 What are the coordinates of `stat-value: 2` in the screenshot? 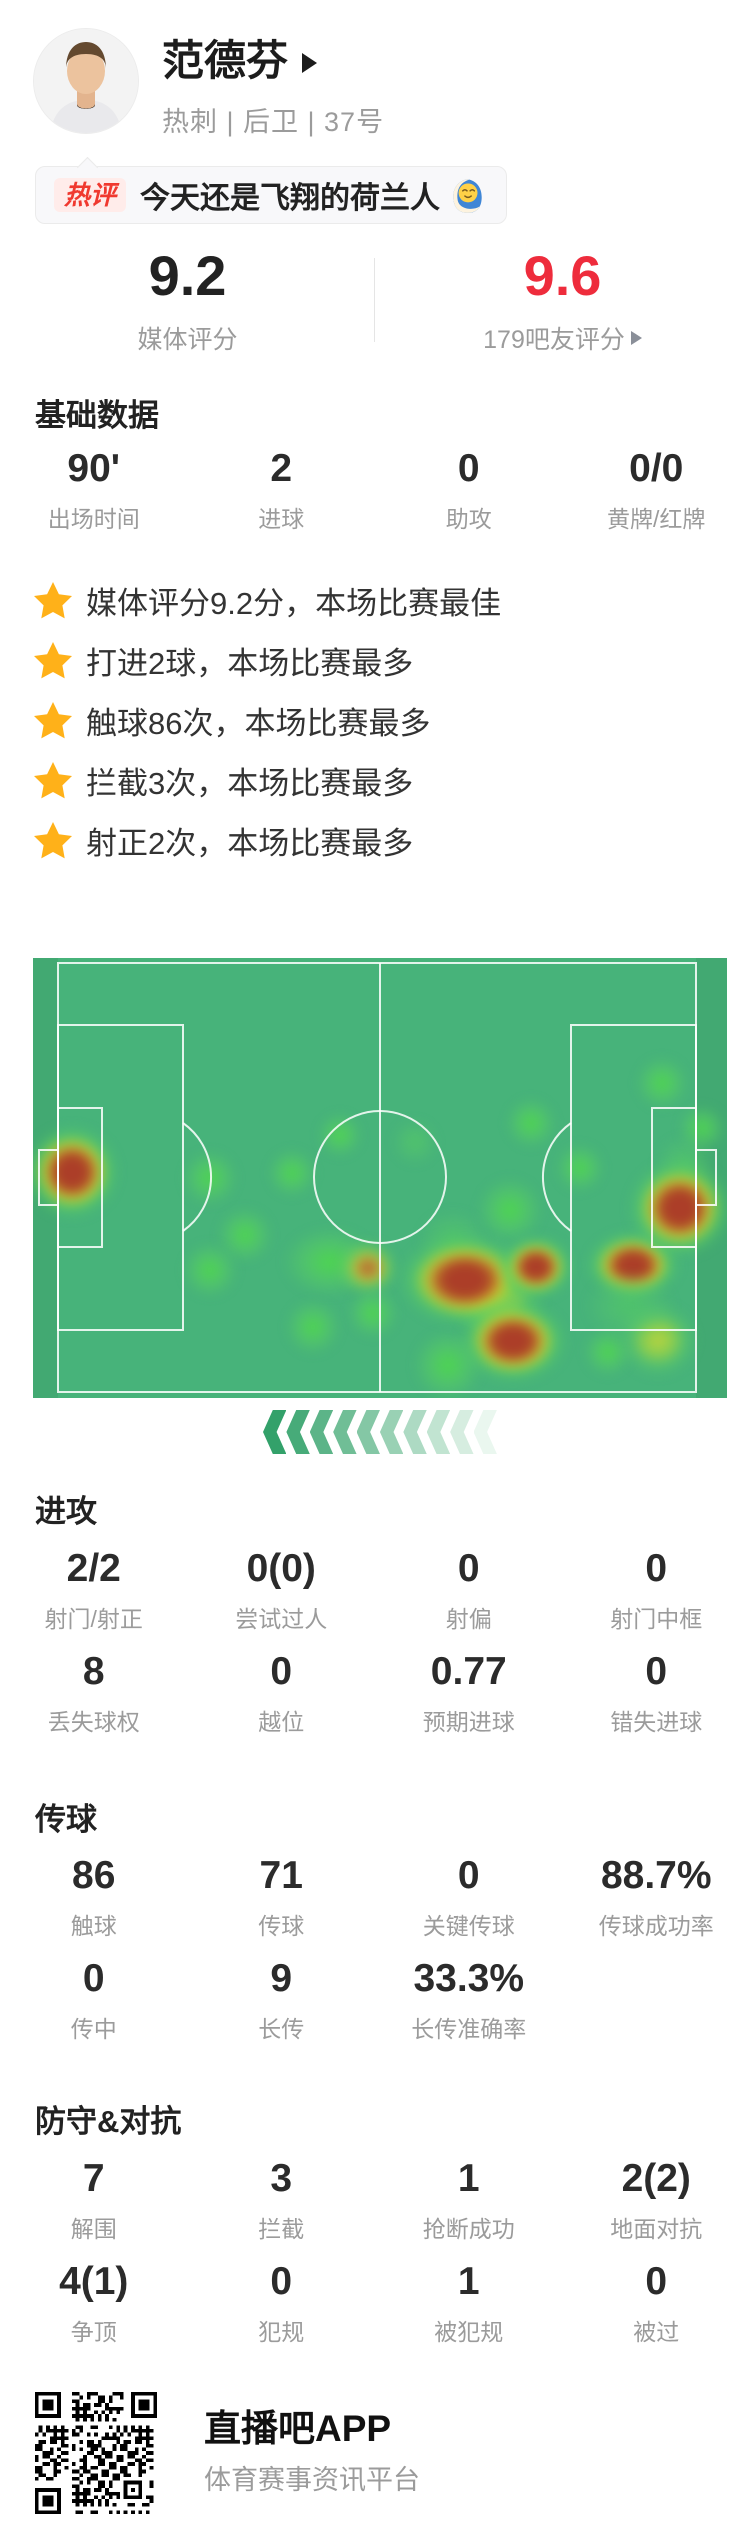 It's located at (281, 468).